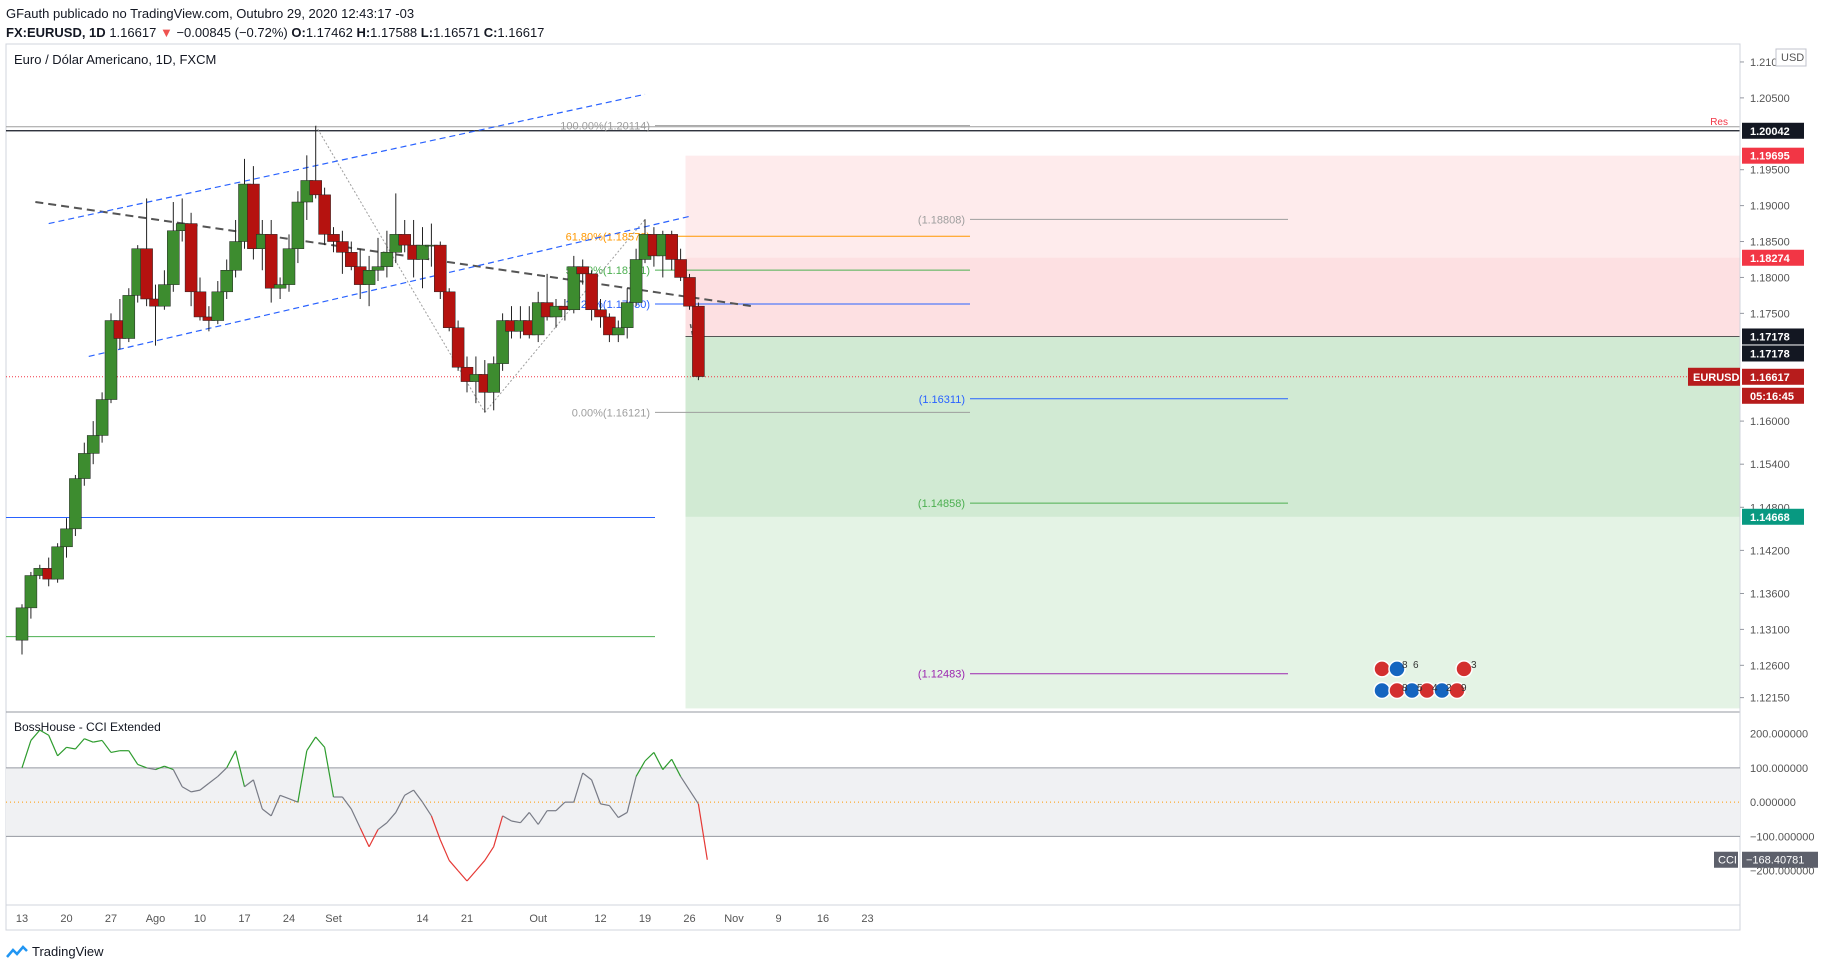  I want to click on event-count-6: 2, so click(1449, 688).